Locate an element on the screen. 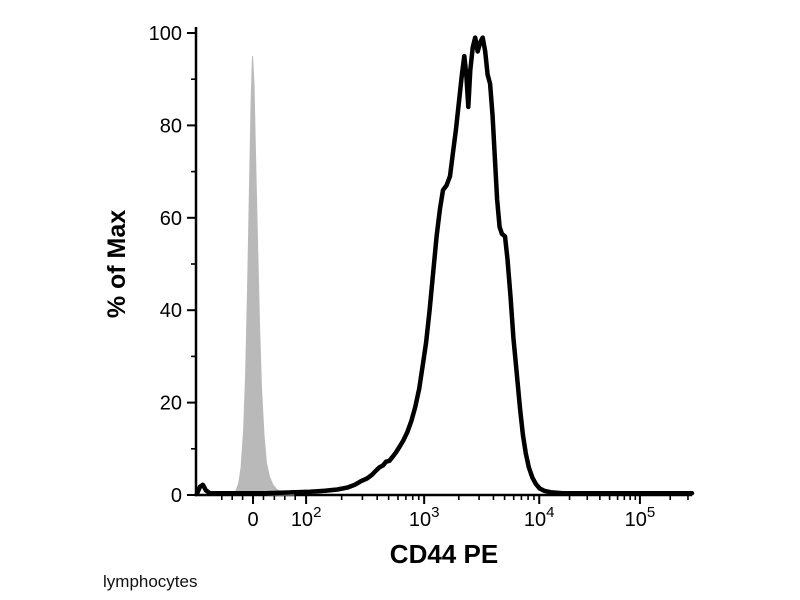 This screenshot has height=600, width=800. y-tick-label: 60 is located at coordinates (171, 219).